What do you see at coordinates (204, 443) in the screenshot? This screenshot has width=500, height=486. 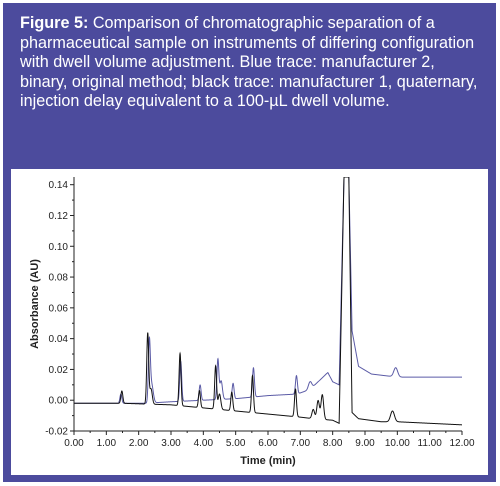 I see `x-tick-label: 4.00` at bounding box center [204, 443].